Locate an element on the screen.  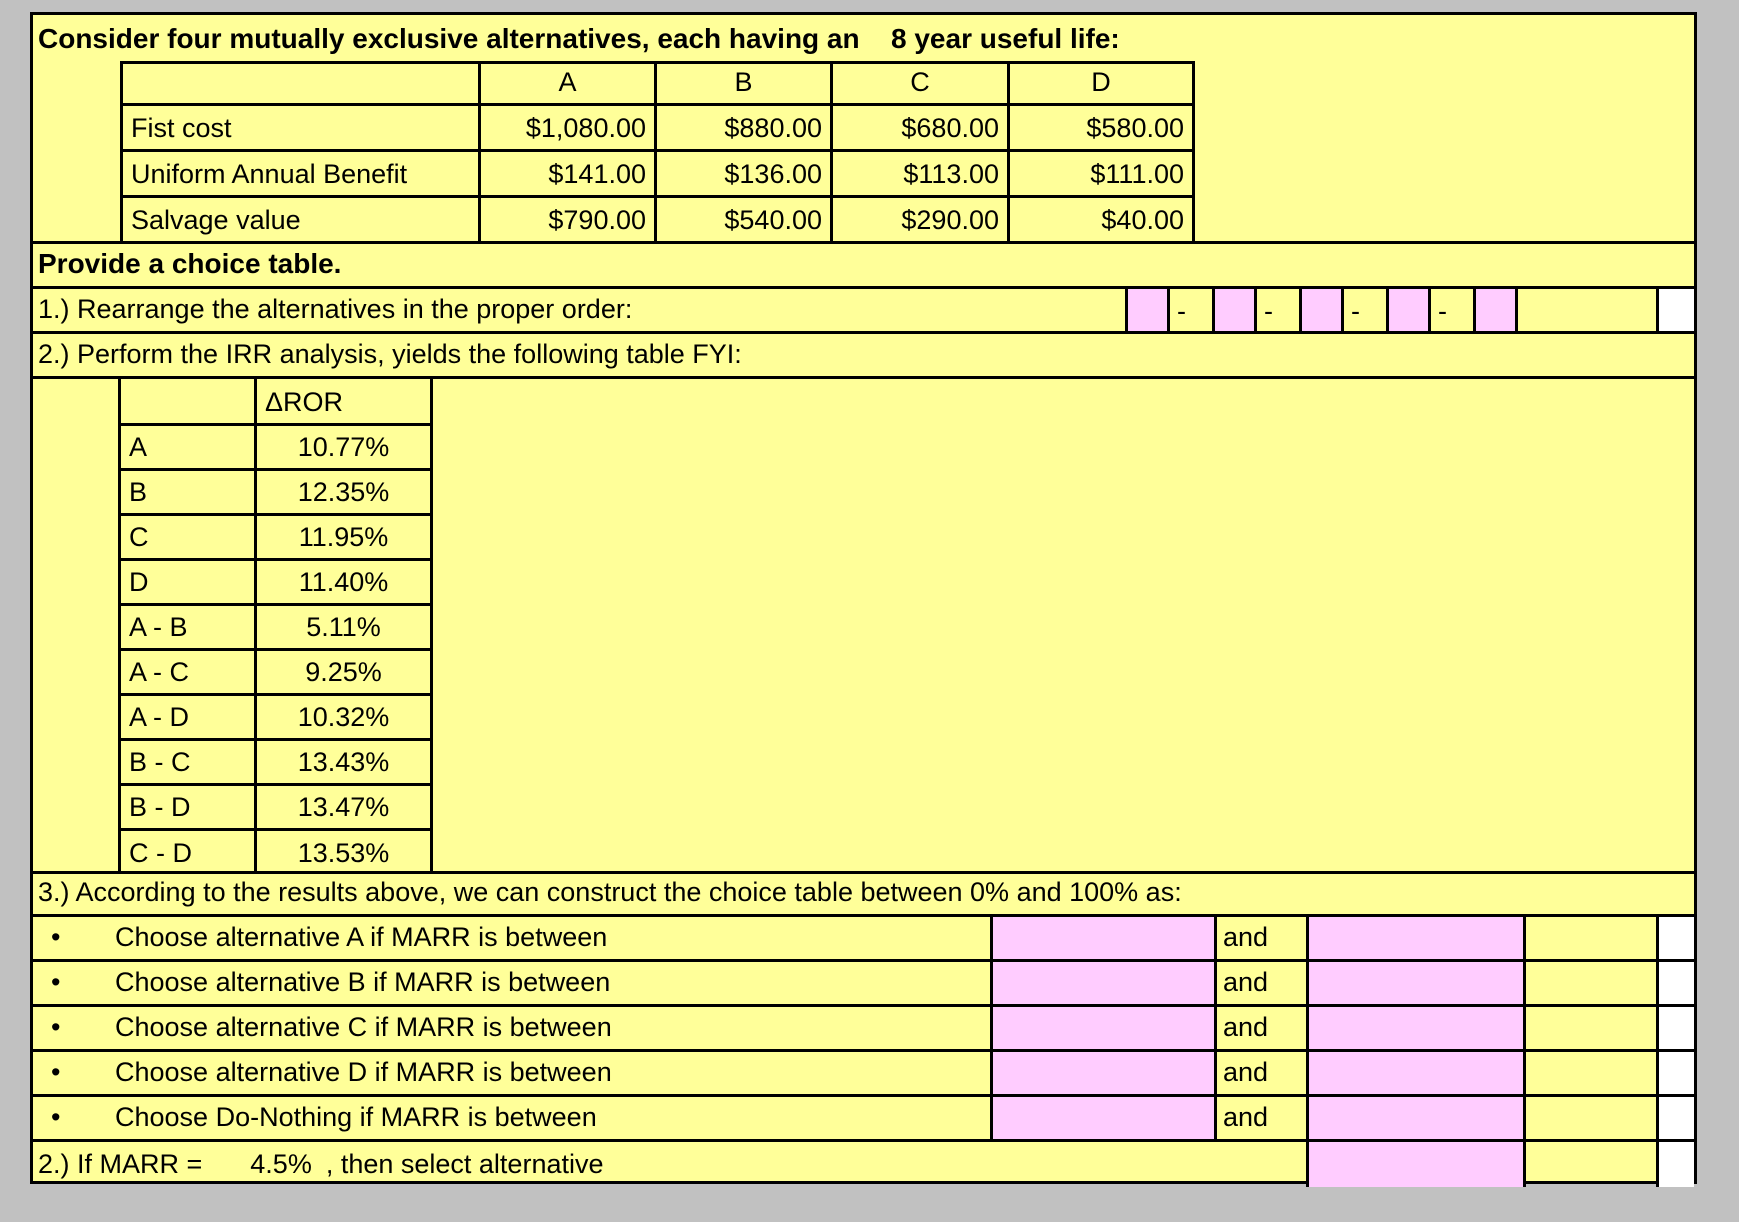
aror-row: A 10.77% is located at coordinates (275, 446).